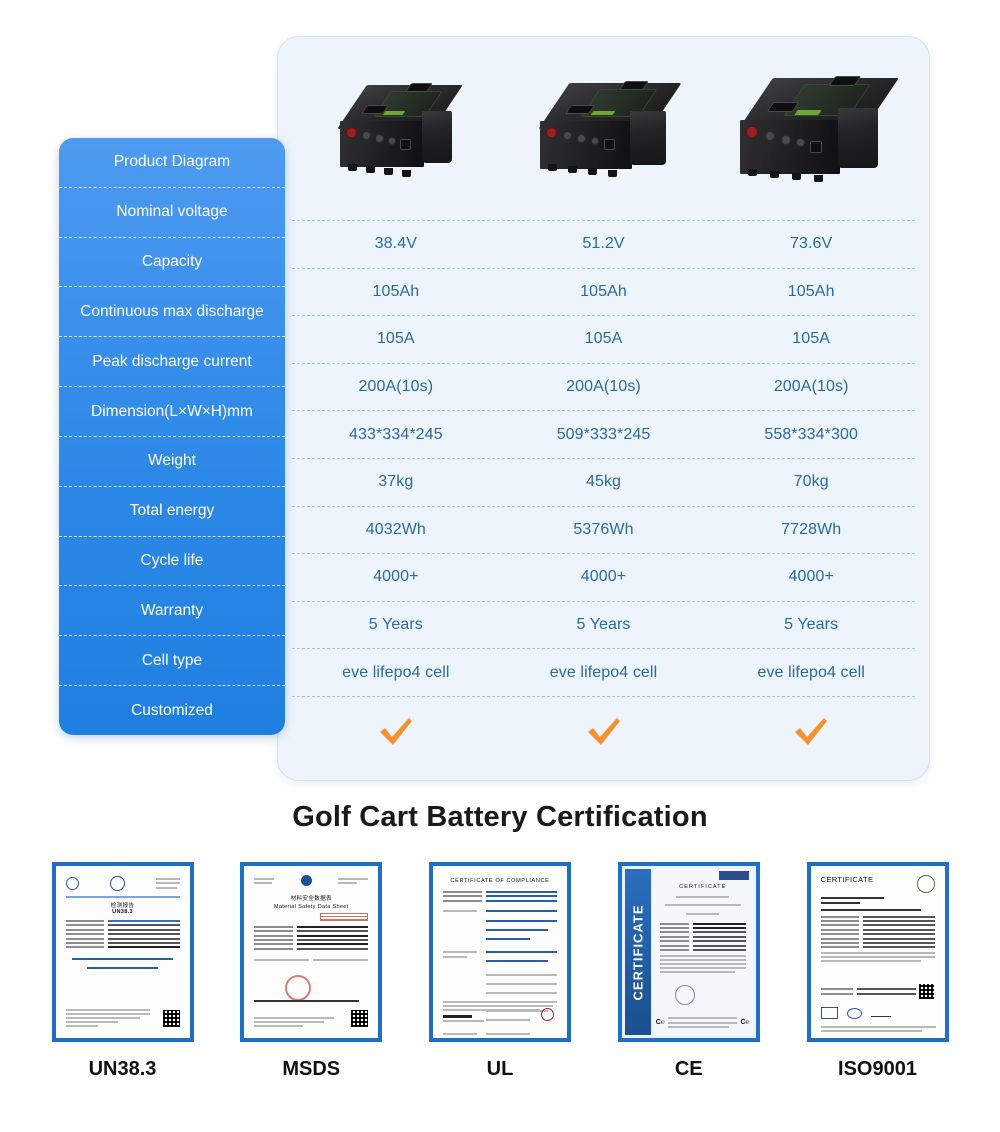 This screenshot has height=1132, width=1000. What do you see at coordinates (811, 482) in the screenshot?
I see `value-weight-3: 70kg` at bounding box center [811, 482].